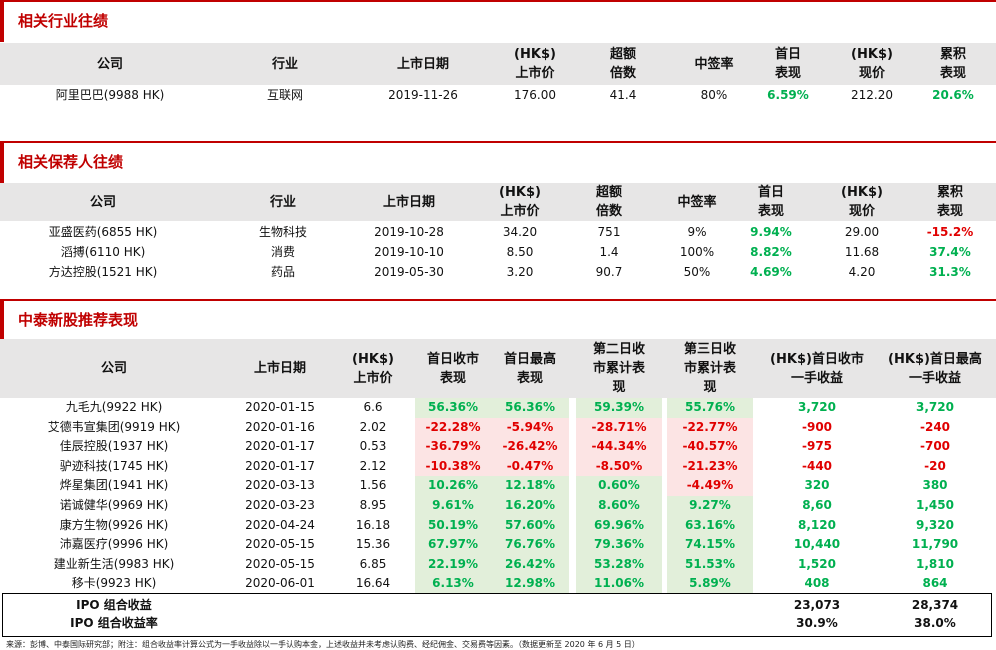  I want to click on s3-table-cell: 建业新生活(9983 HK), so click(114, 563).